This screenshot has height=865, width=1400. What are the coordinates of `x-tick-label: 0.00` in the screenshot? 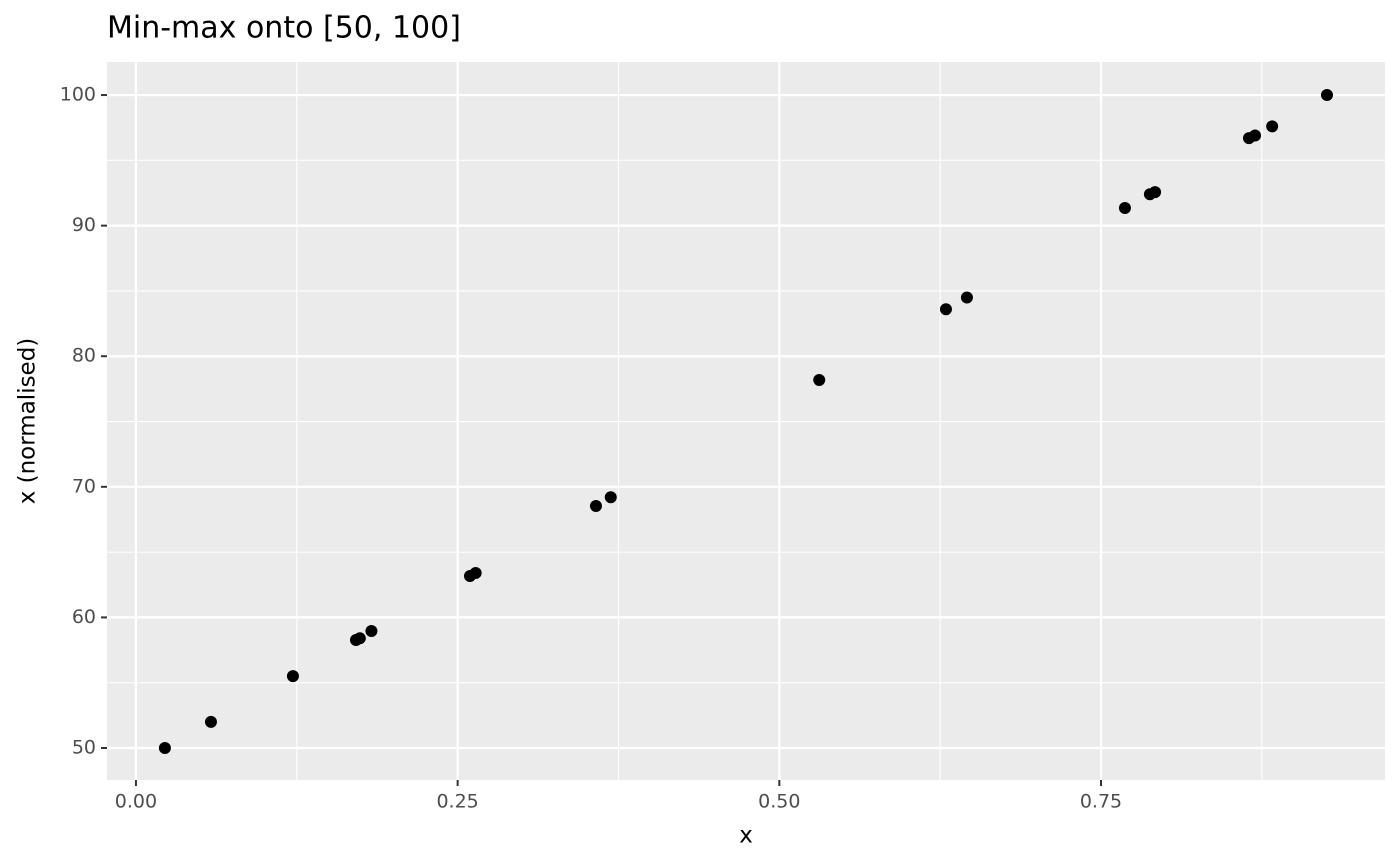 It's located at (136, 802).